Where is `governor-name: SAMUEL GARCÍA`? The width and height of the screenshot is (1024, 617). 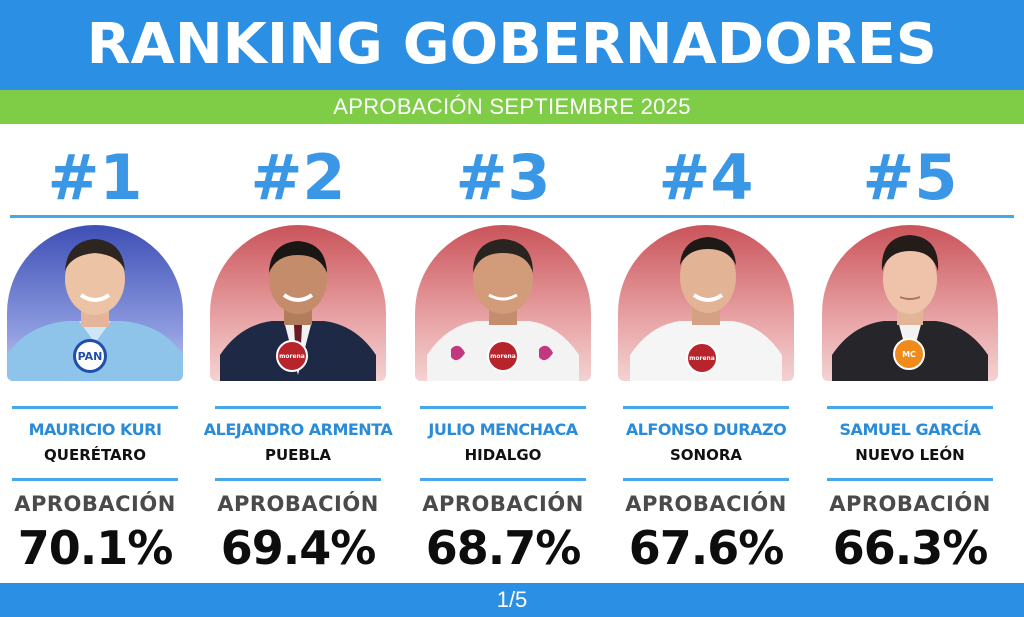 governor-name: SAMUEL GARCÍA is located at coordinates (910, 429).